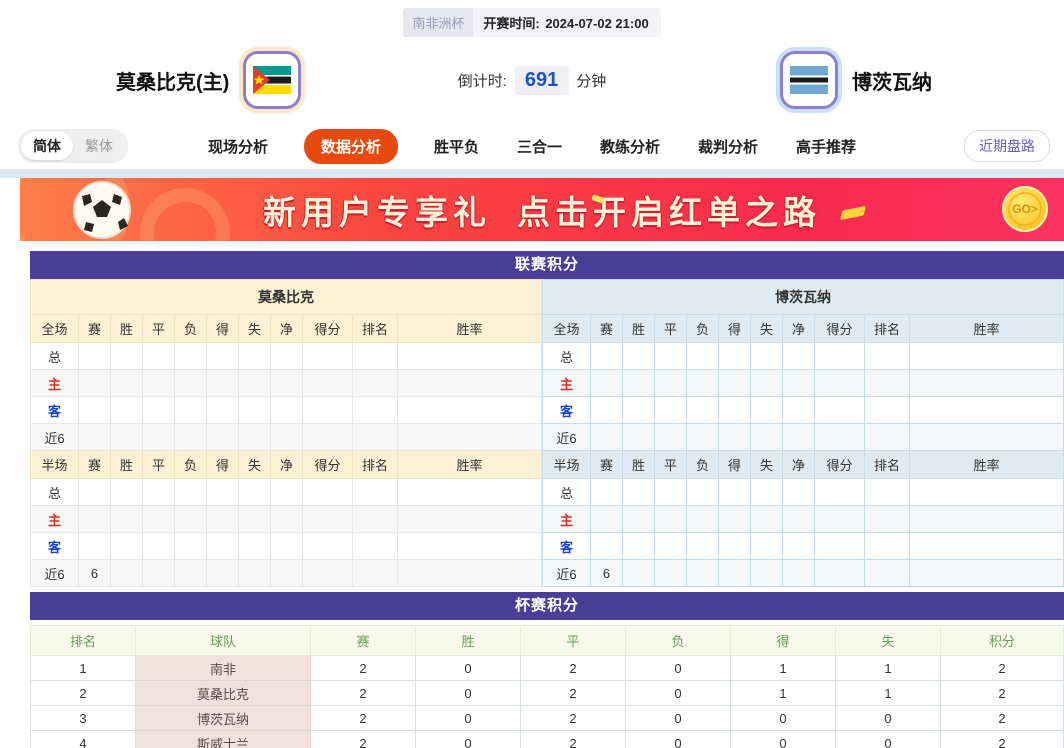 The height and width of the screenshot is (748, 1064). Describe the element at coordinates (482, 81) in the screenshot. I see `countdown-label: 倒计时:` at that location.